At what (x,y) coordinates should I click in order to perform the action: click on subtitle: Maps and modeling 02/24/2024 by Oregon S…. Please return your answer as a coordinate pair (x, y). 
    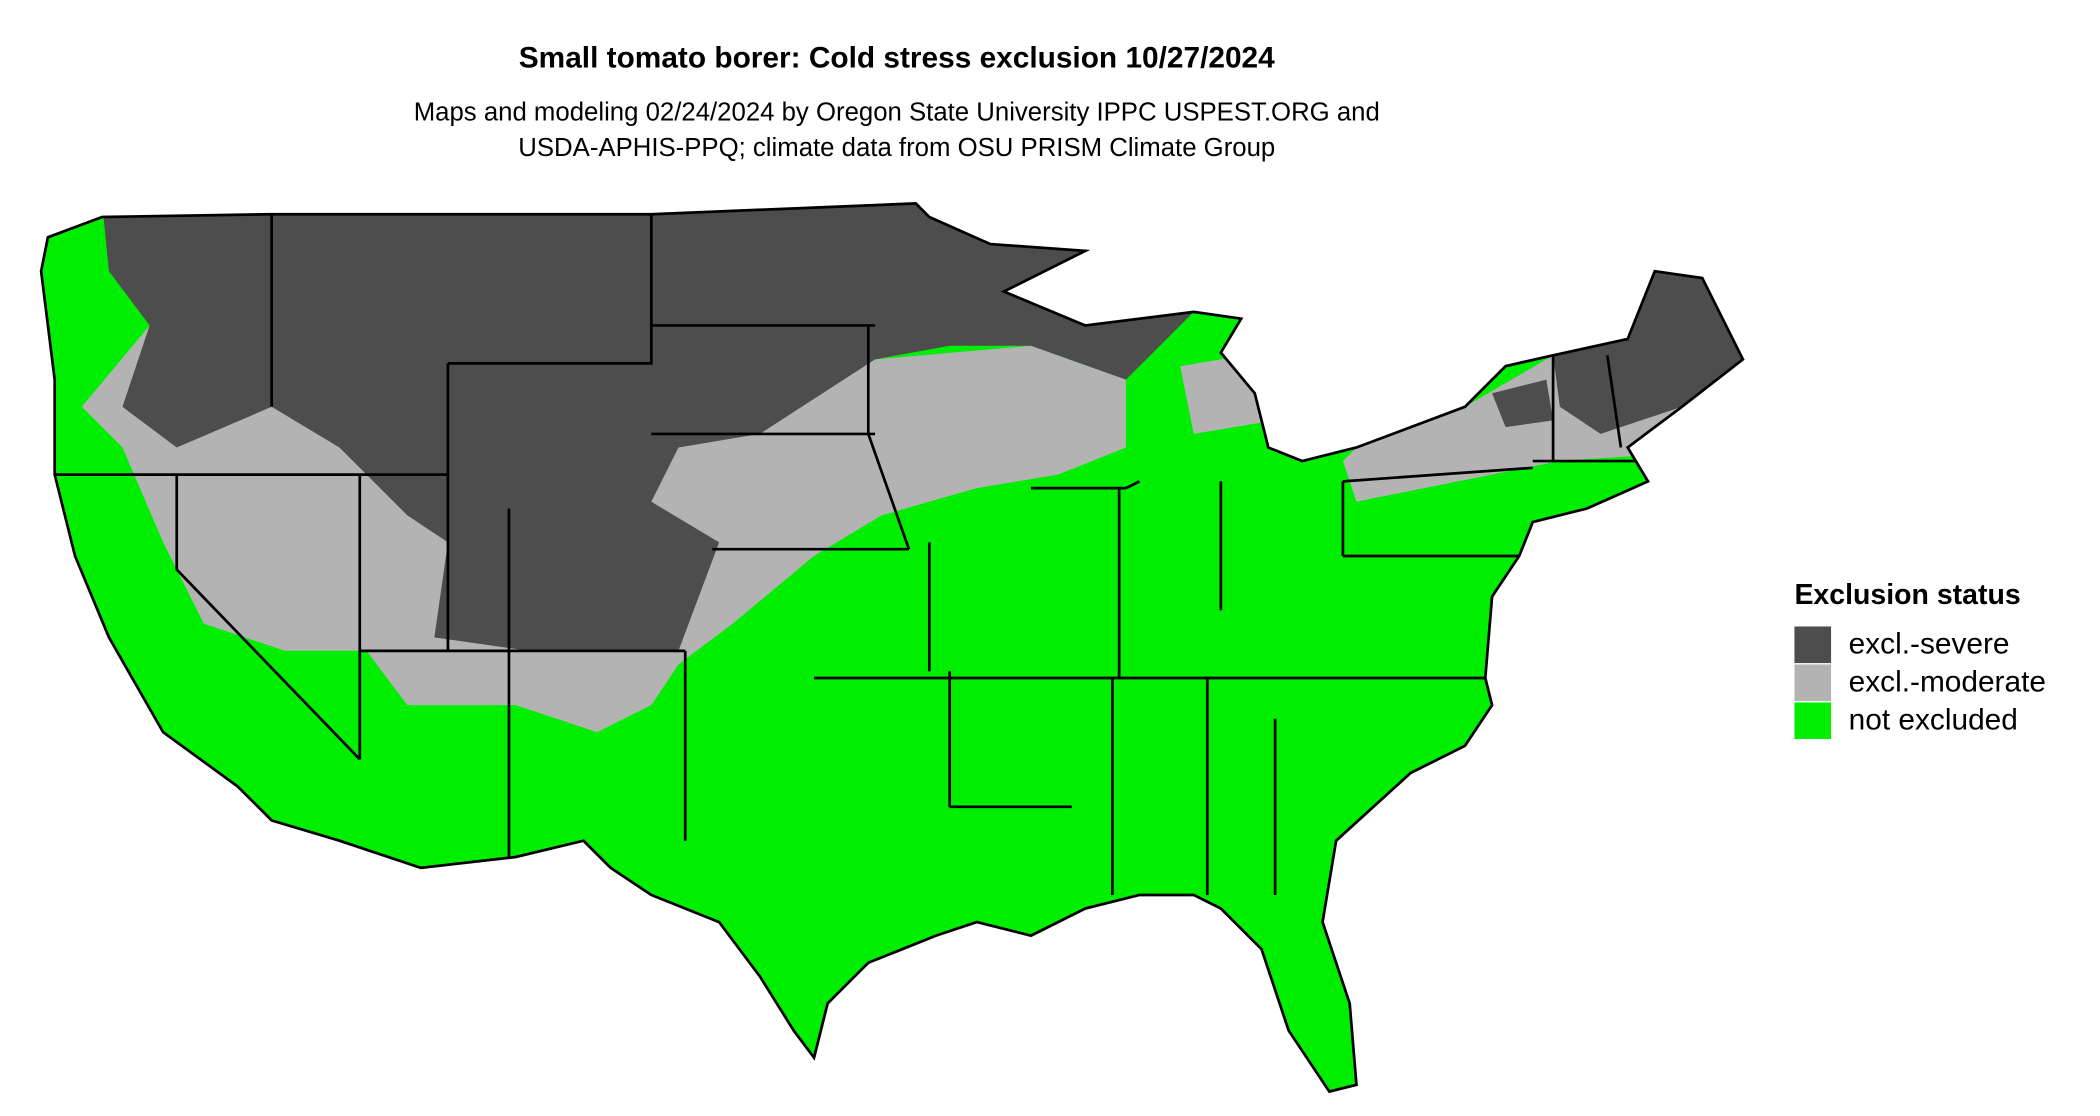
    Looking at the image, I should click on (897, 113).